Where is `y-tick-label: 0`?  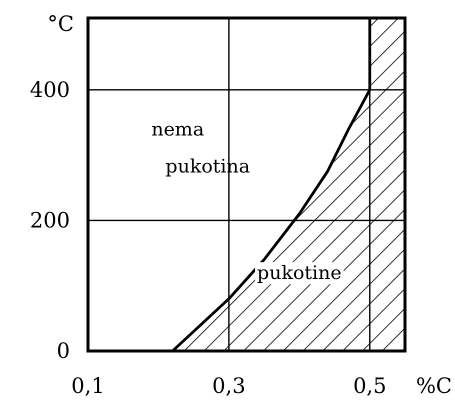
y-tick-label: 0 is located at coordinates (63, 351).